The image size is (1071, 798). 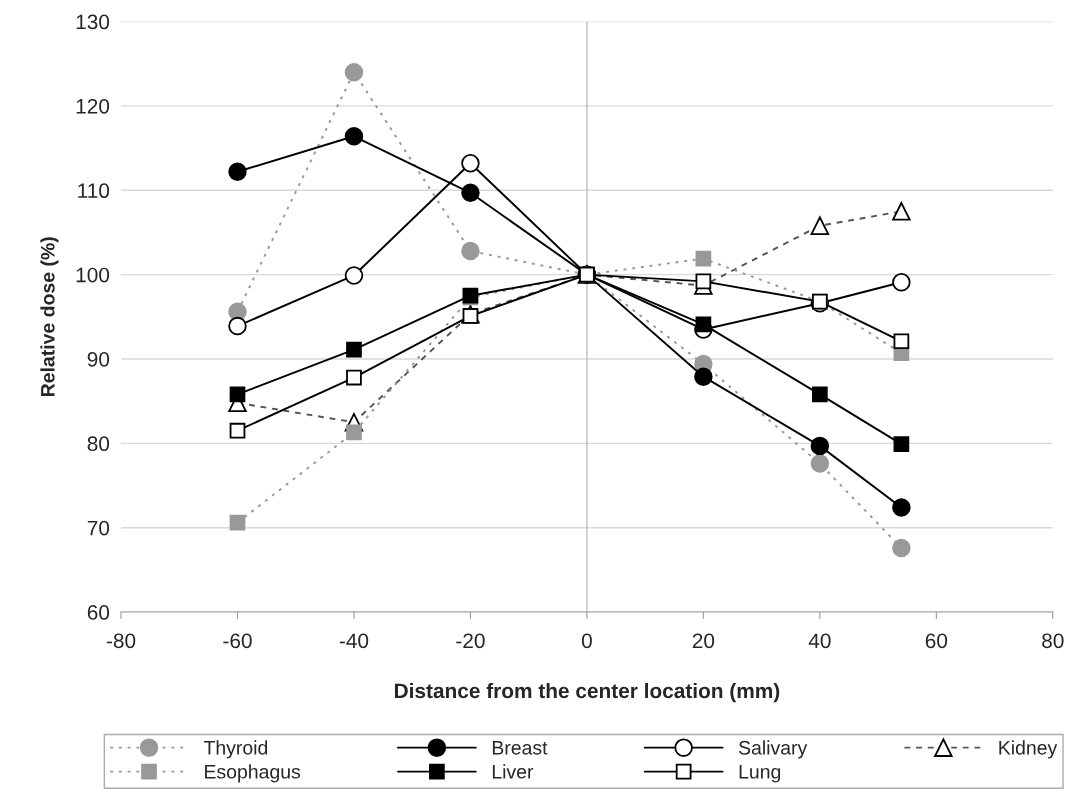 What do you see at coordinates (93, 22) in the screenshot?
I see `y-tick-label: 130` at bounding box center [93, 22].